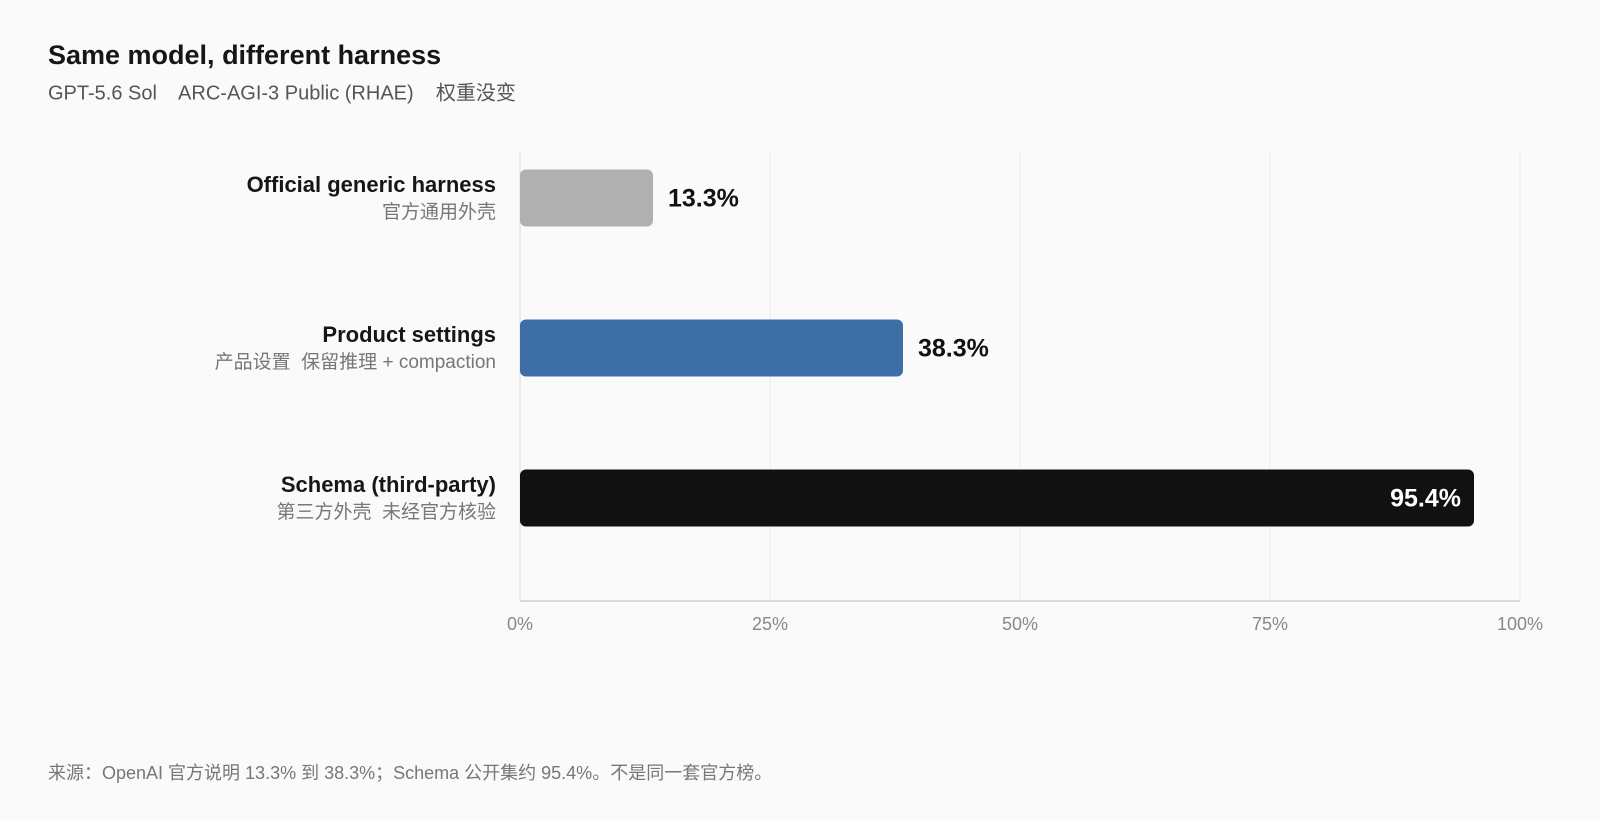 This screenshot has width=1600, height=820. I want to click on value-label: 13.3%, so click(703, 199).